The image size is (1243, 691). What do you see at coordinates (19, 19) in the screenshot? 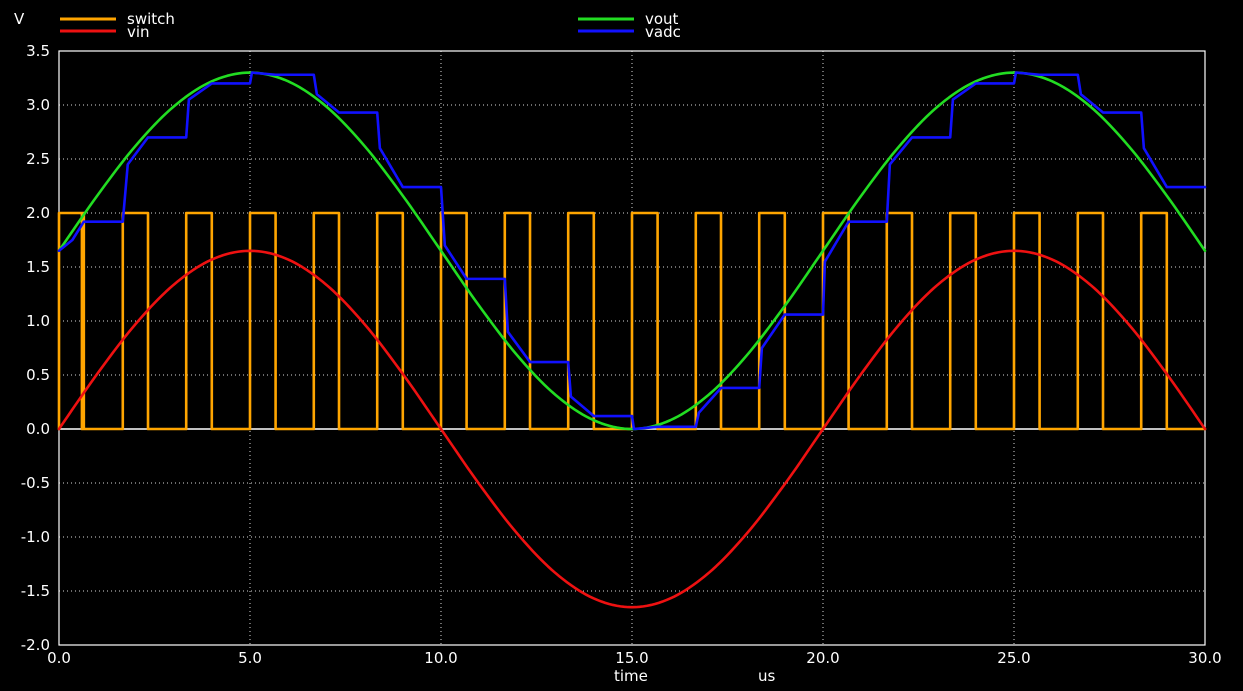
I see `y-axis-label: V` at bounding box center [19, 19].